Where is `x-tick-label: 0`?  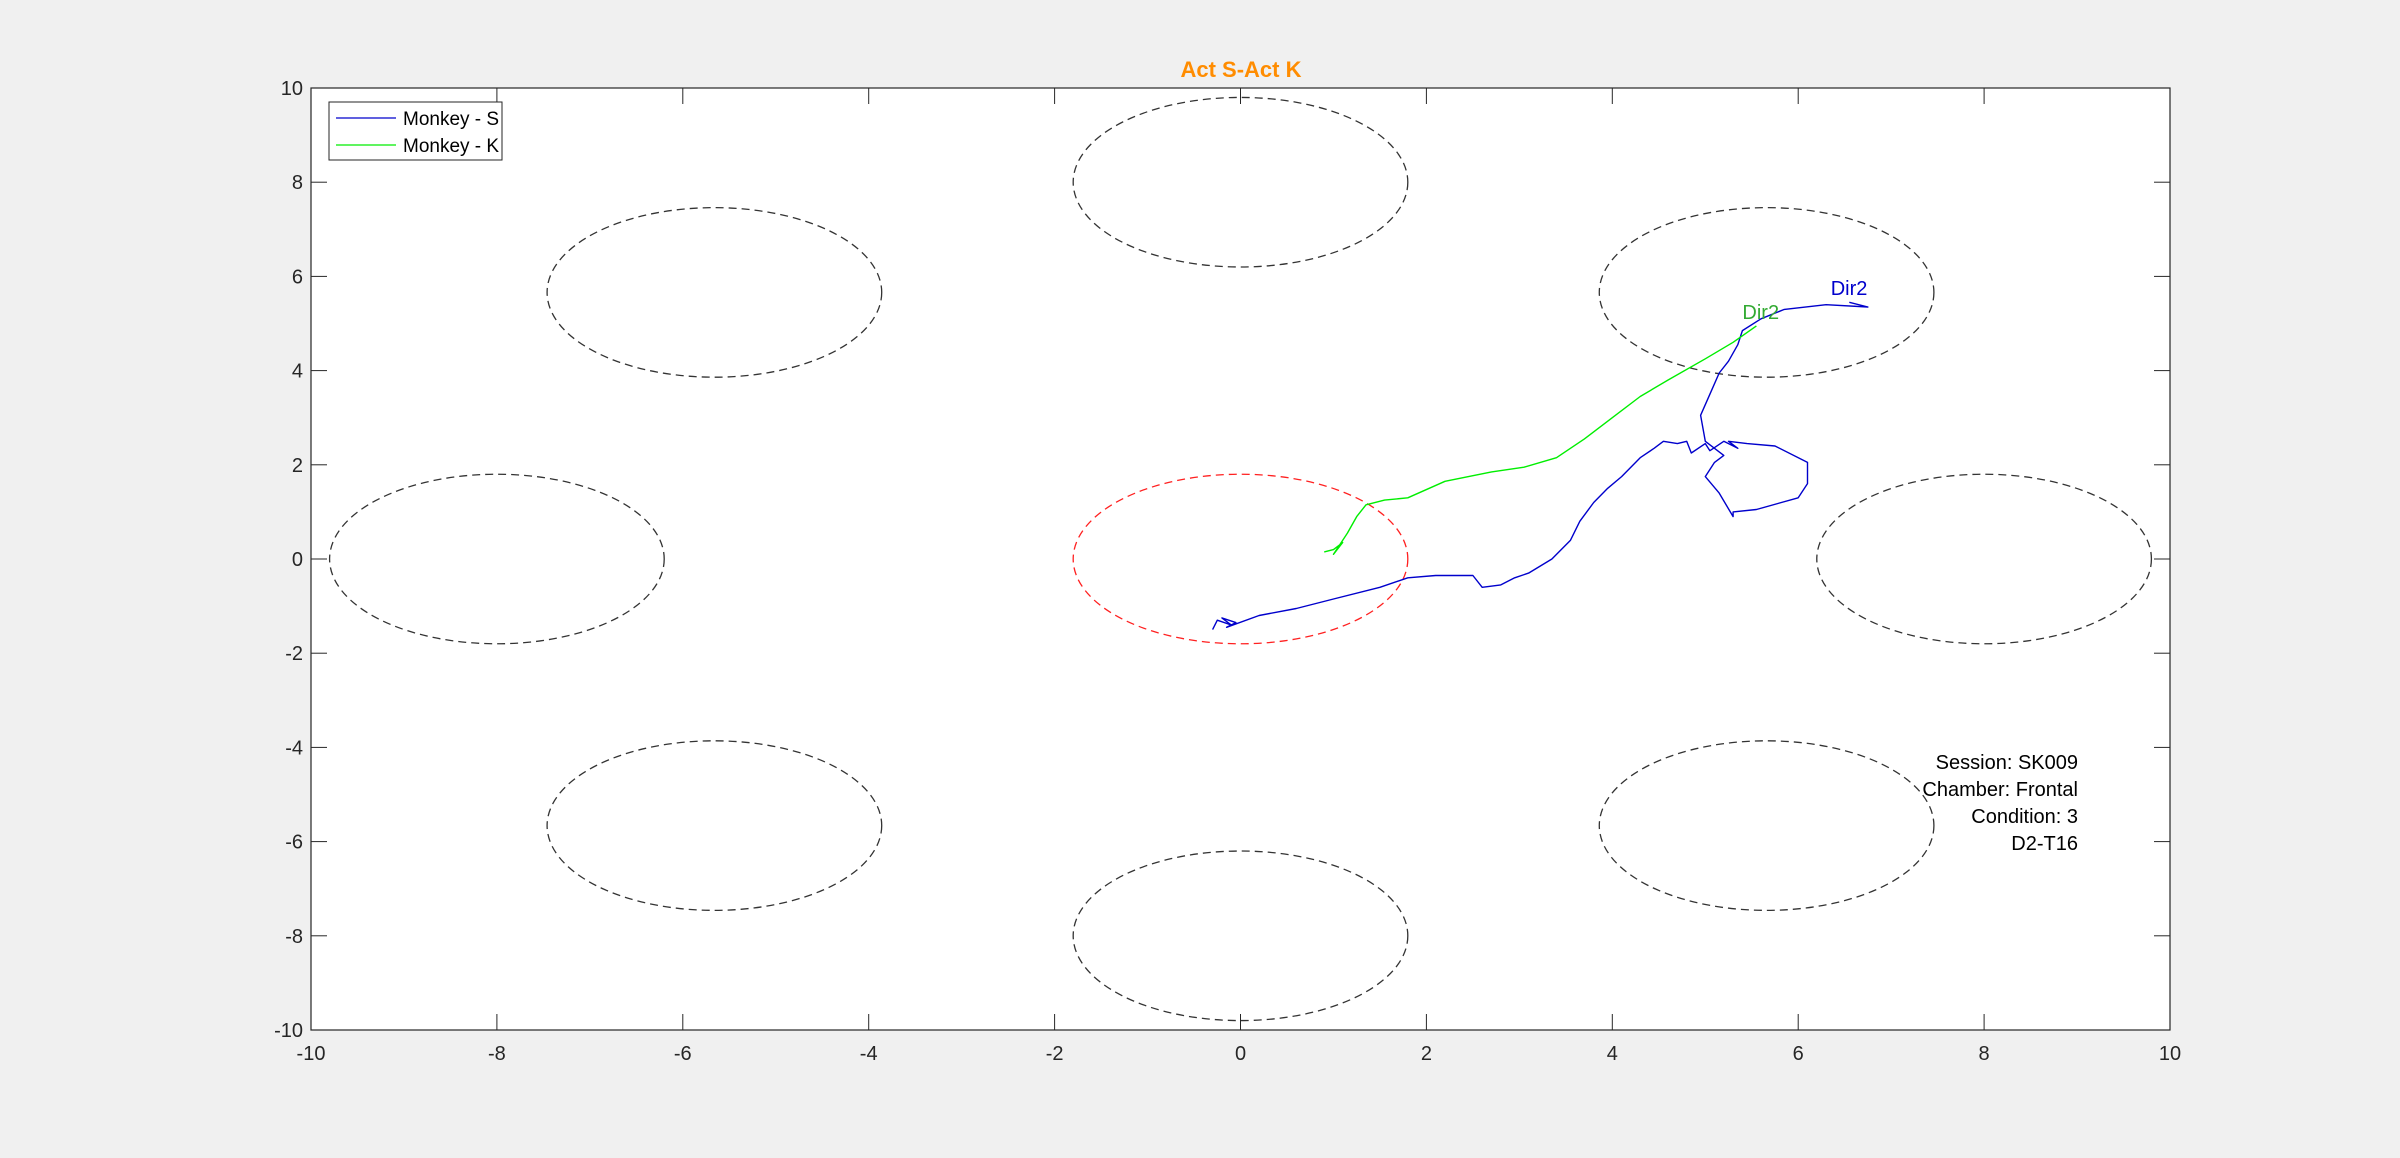
x-tick-label: 0 is located at coordinates (1240, 1054).